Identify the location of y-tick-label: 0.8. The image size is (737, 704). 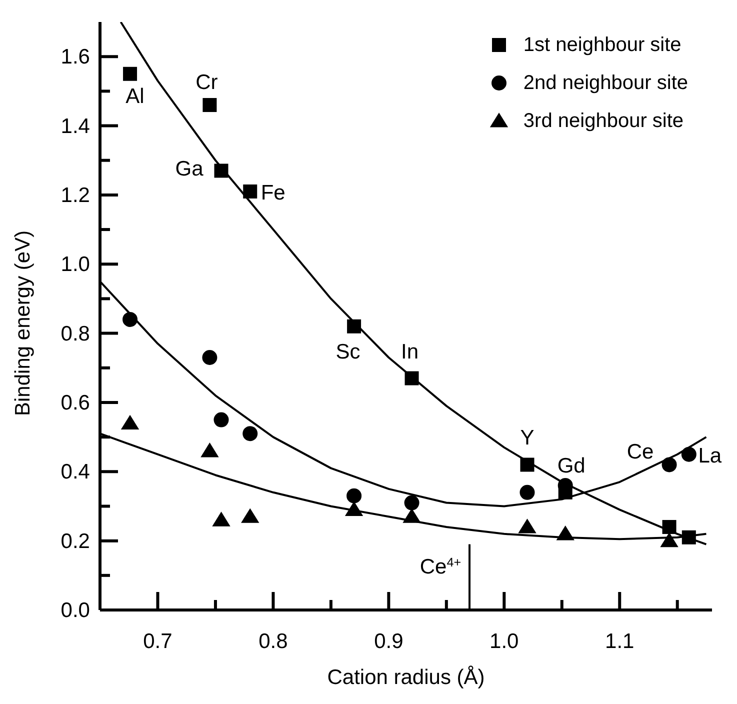
(75, 334).